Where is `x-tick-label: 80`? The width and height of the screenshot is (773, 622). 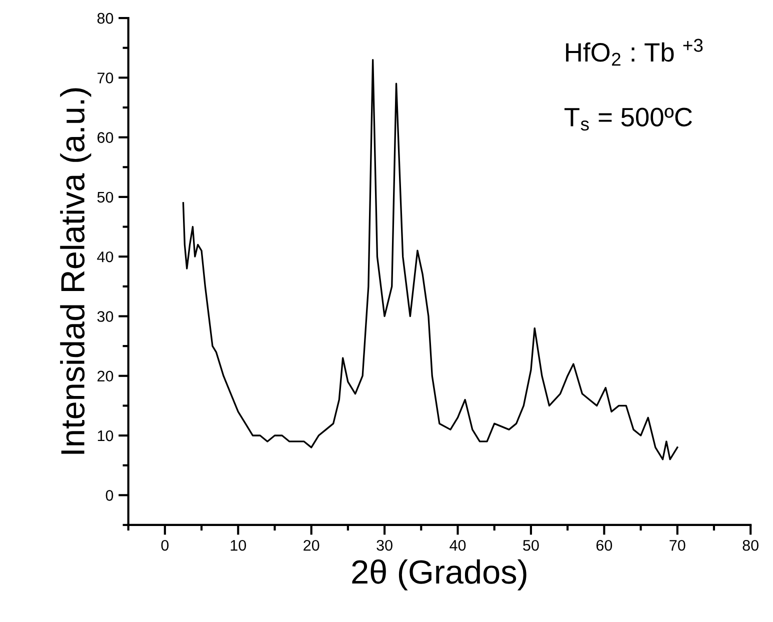
x-tick-label: 80 is located at coordinates (750, 545).